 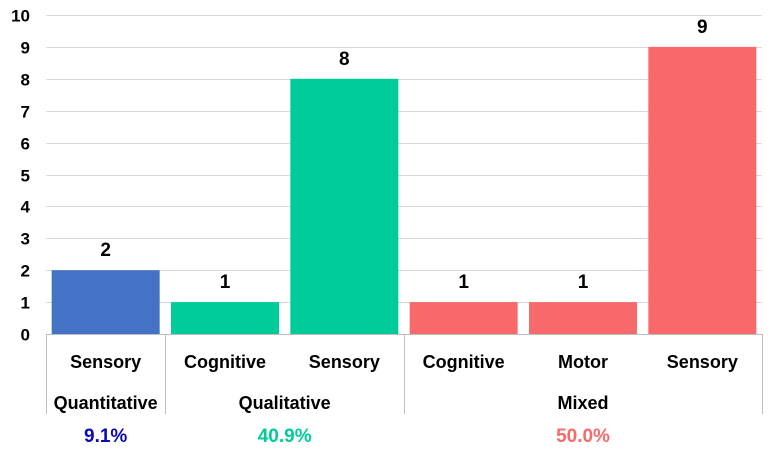 I want to click on y-tick-label: 4, so click(x=26, y=207).